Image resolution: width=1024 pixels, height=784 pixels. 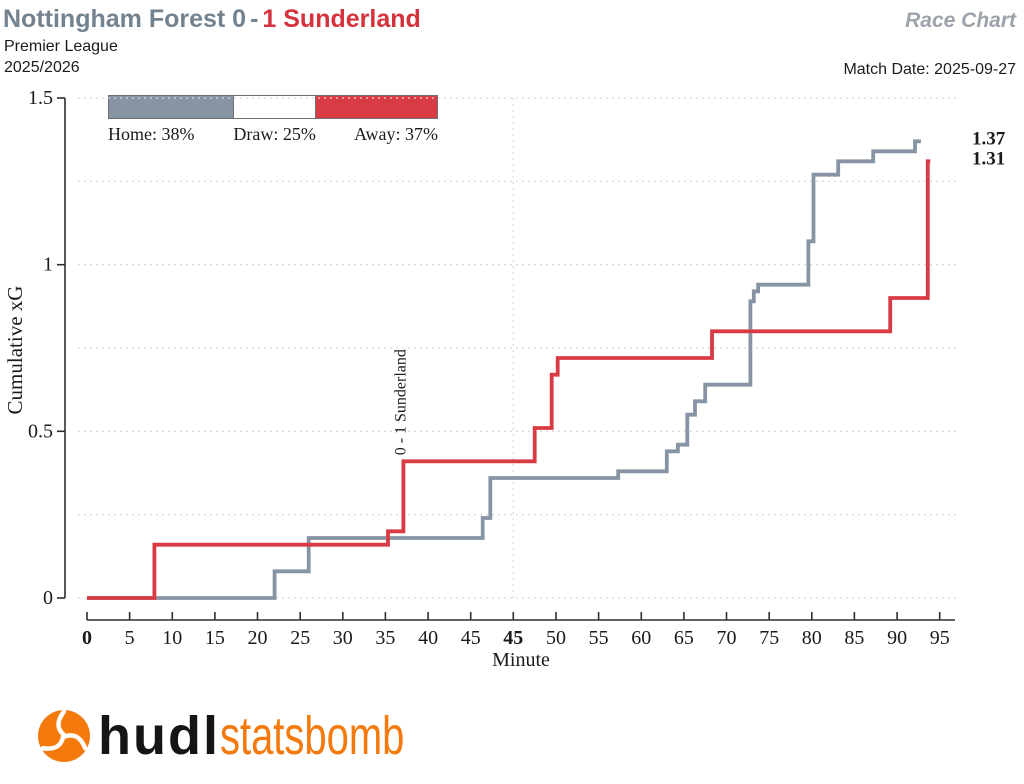 I want to click on win-probability-bar, so click(x=273, y=107).